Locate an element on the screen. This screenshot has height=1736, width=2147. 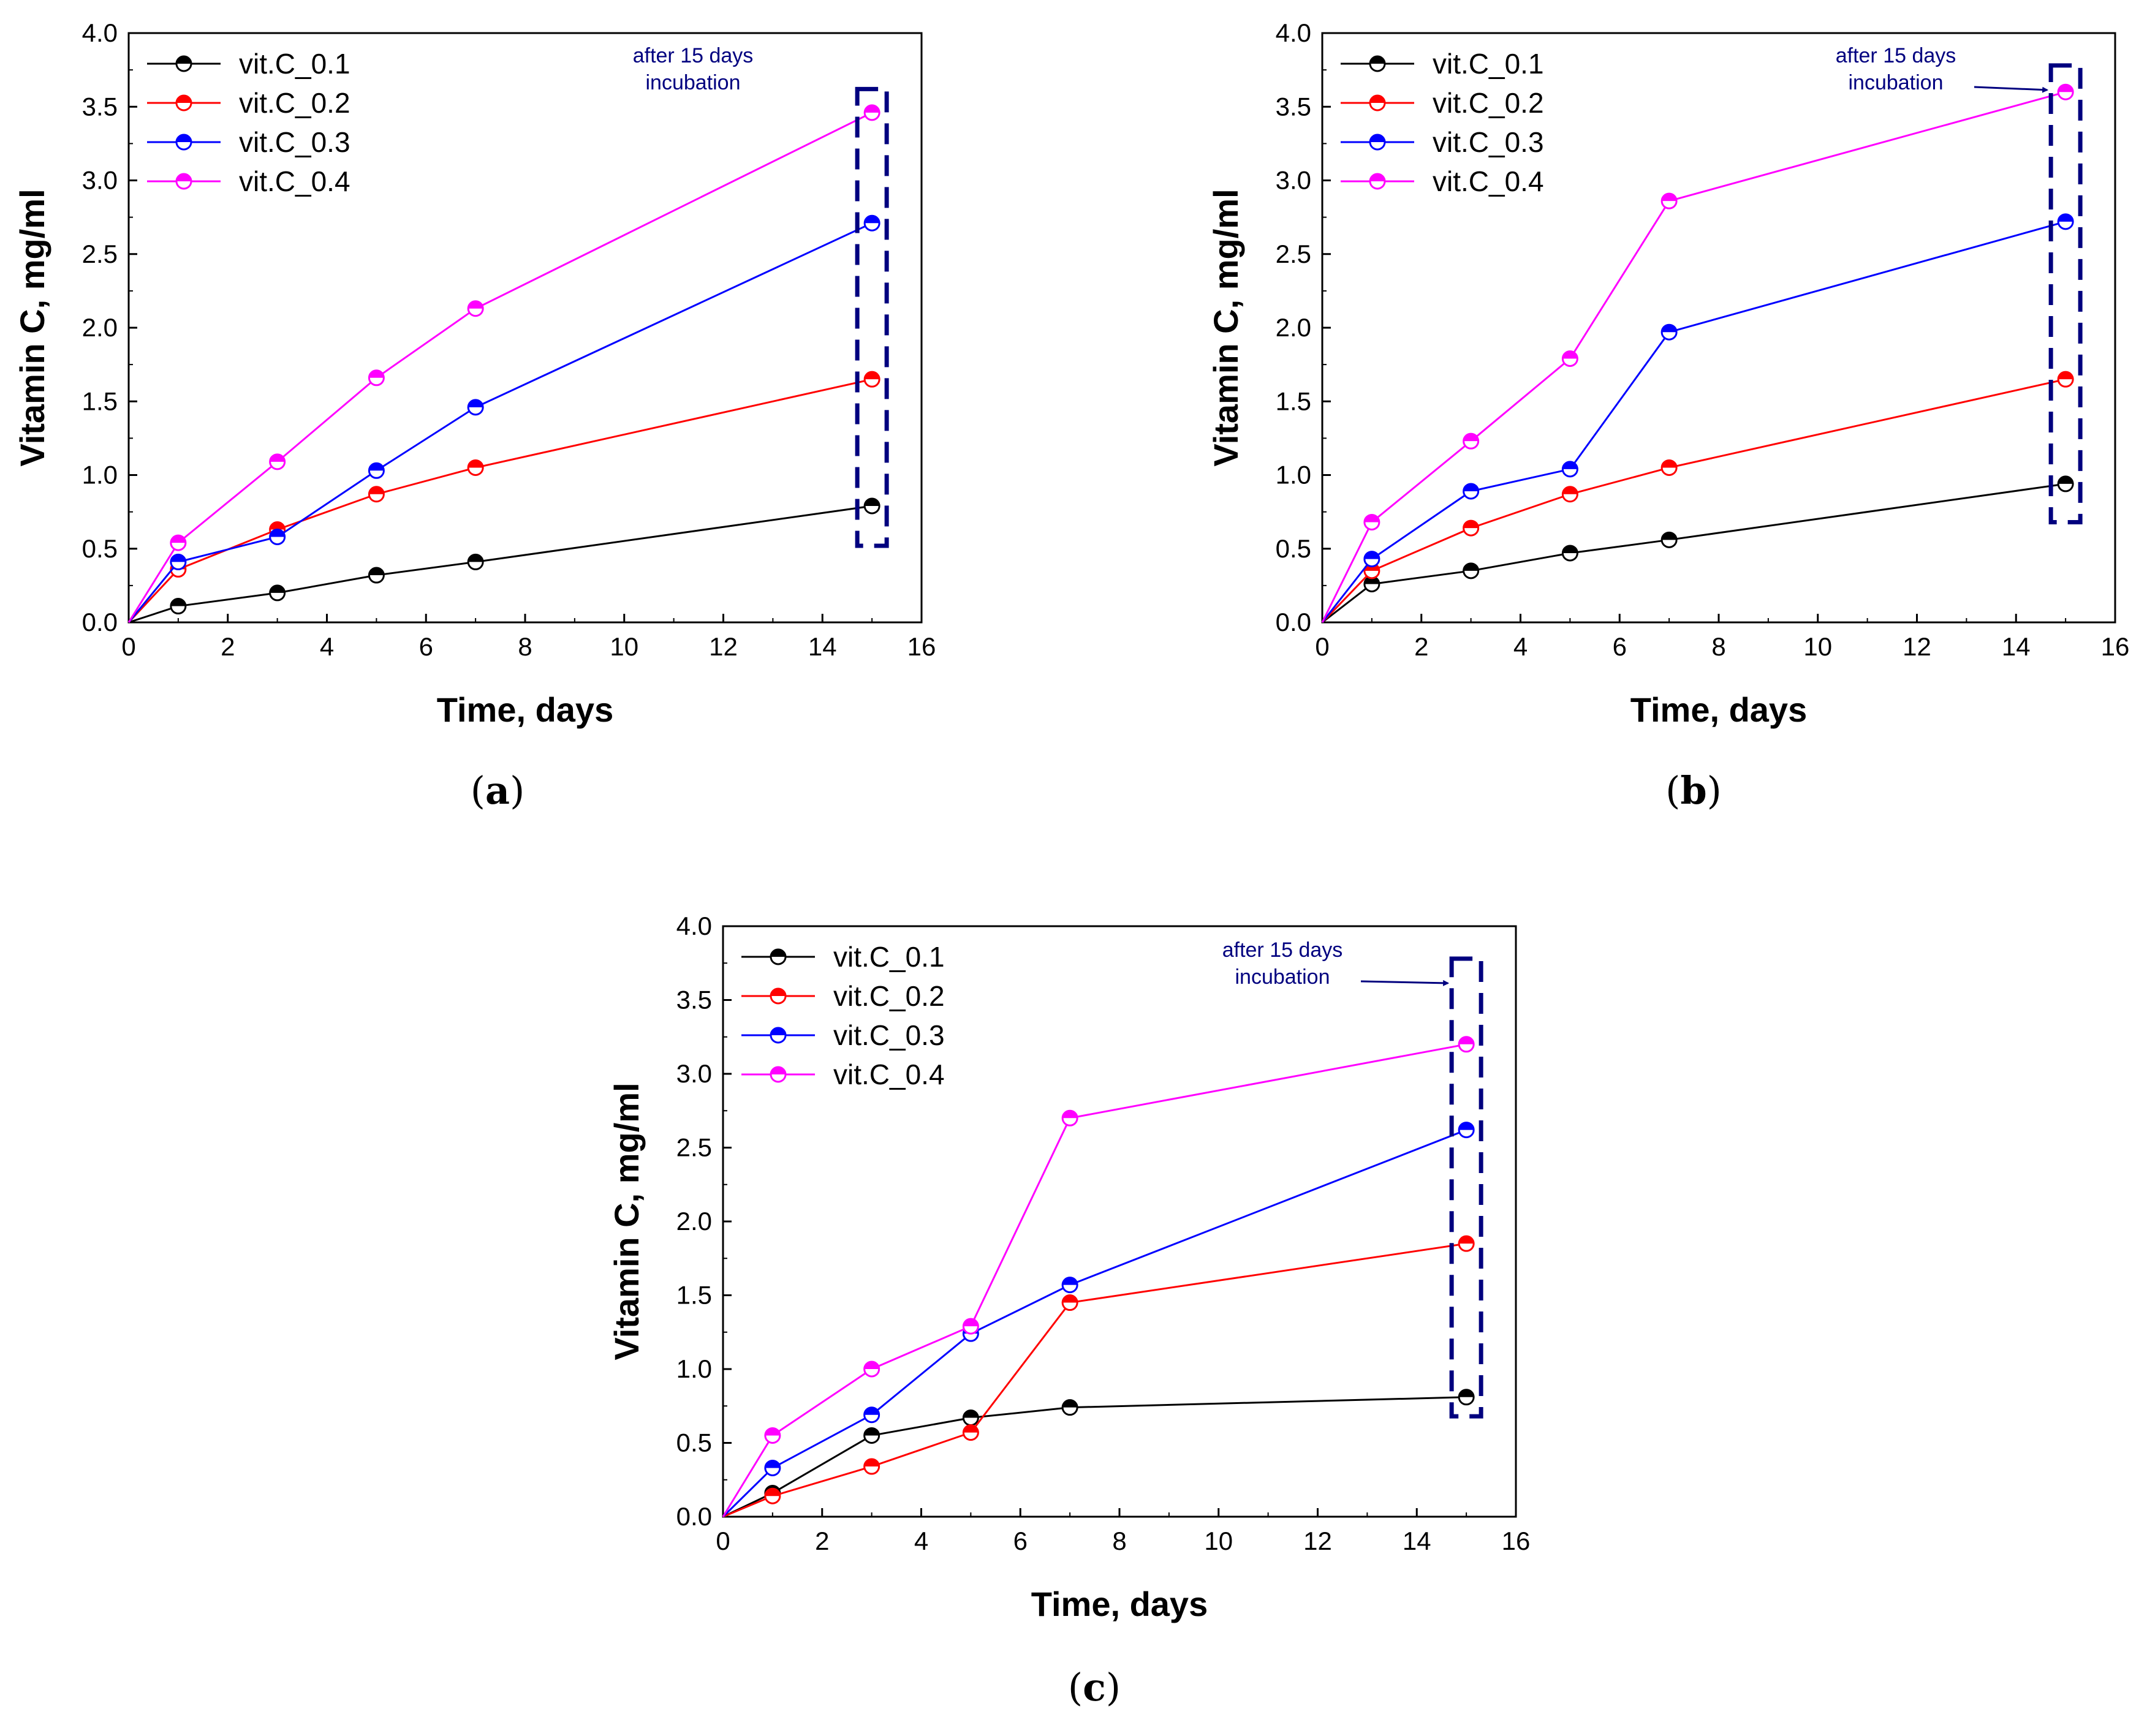
x-tick-label: 2 is located at coordinates (1421, 646).